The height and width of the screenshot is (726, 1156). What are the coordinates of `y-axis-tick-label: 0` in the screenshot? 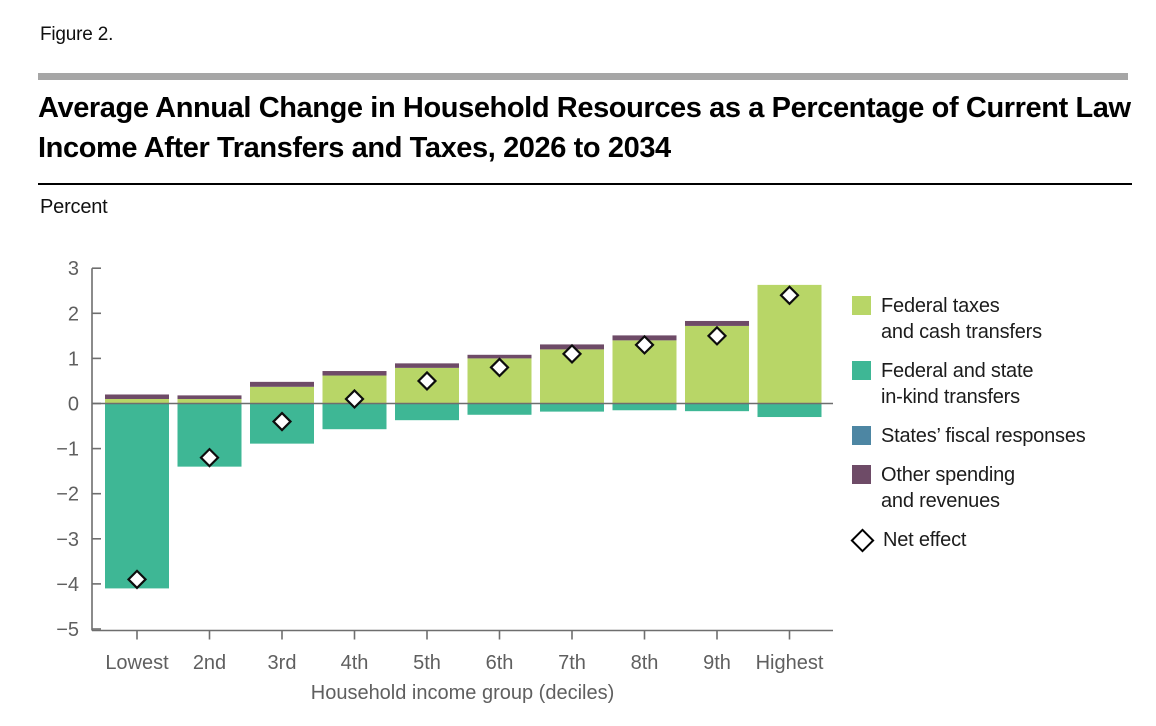 It's located at (73, 405).